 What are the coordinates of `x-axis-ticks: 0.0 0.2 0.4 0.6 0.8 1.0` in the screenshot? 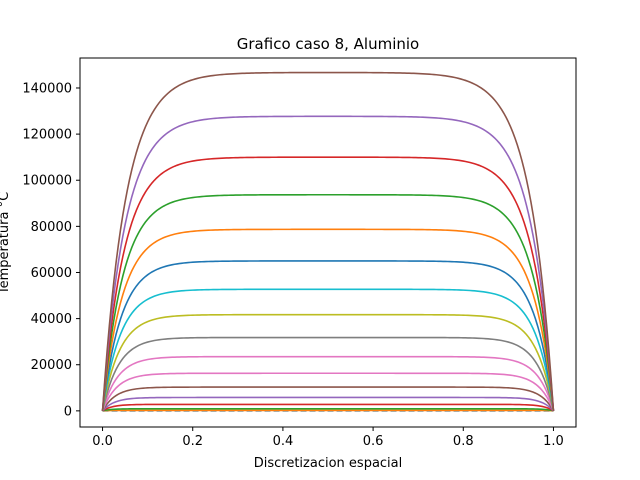 It's located at (328, 438).